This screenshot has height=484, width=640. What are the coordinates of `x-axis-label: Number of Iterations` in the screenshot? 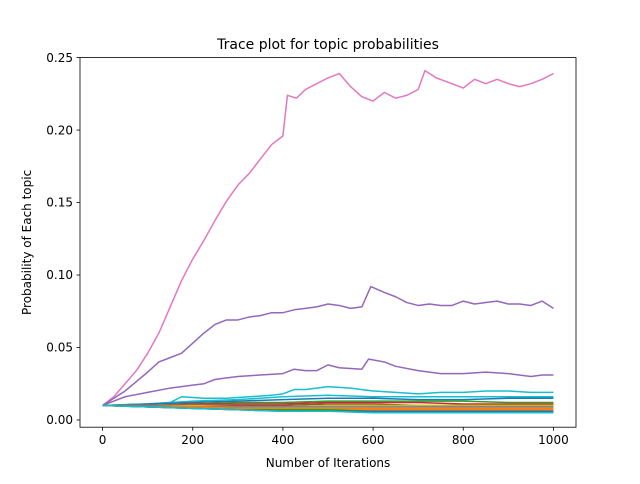 It's located at (328, 463).